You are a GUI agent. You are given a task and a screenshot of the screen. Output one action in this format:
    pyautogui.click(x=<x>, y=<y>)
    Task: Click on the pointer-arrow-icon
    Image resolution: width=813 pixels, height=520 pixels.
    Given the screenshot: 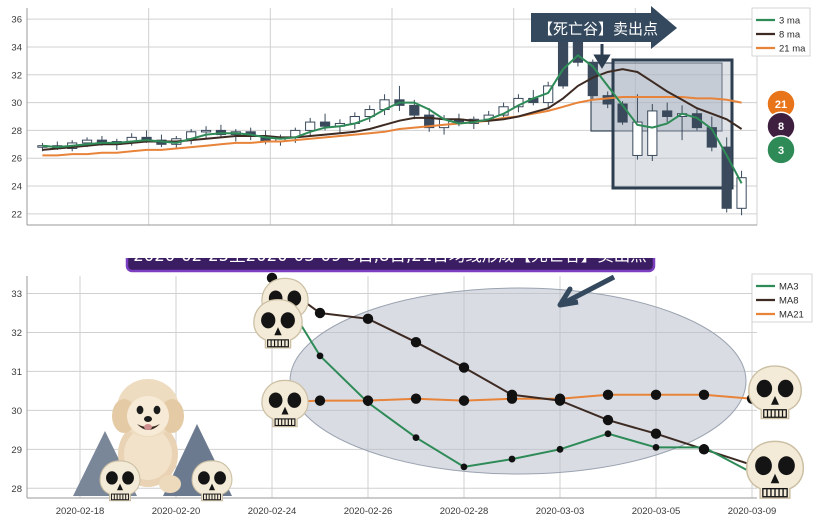 What is the action you would take?
    pyautogui.click(x=586, y=291)
    